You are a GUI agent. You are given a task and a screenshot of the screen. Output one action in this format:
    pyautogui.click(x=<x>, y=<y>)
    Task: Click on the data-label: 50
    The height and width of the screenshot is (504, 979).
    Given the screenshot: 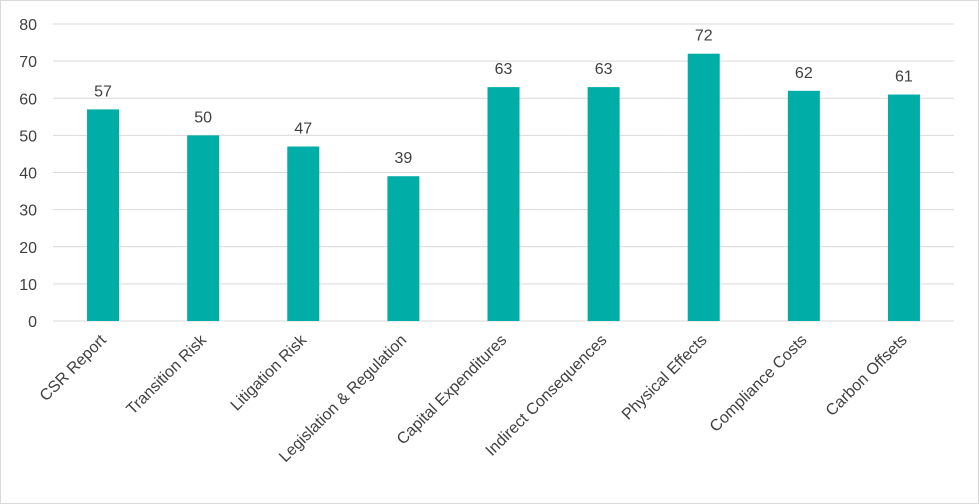 What is the action you would take?
    pyautogui.click(x=203, y=117)
    